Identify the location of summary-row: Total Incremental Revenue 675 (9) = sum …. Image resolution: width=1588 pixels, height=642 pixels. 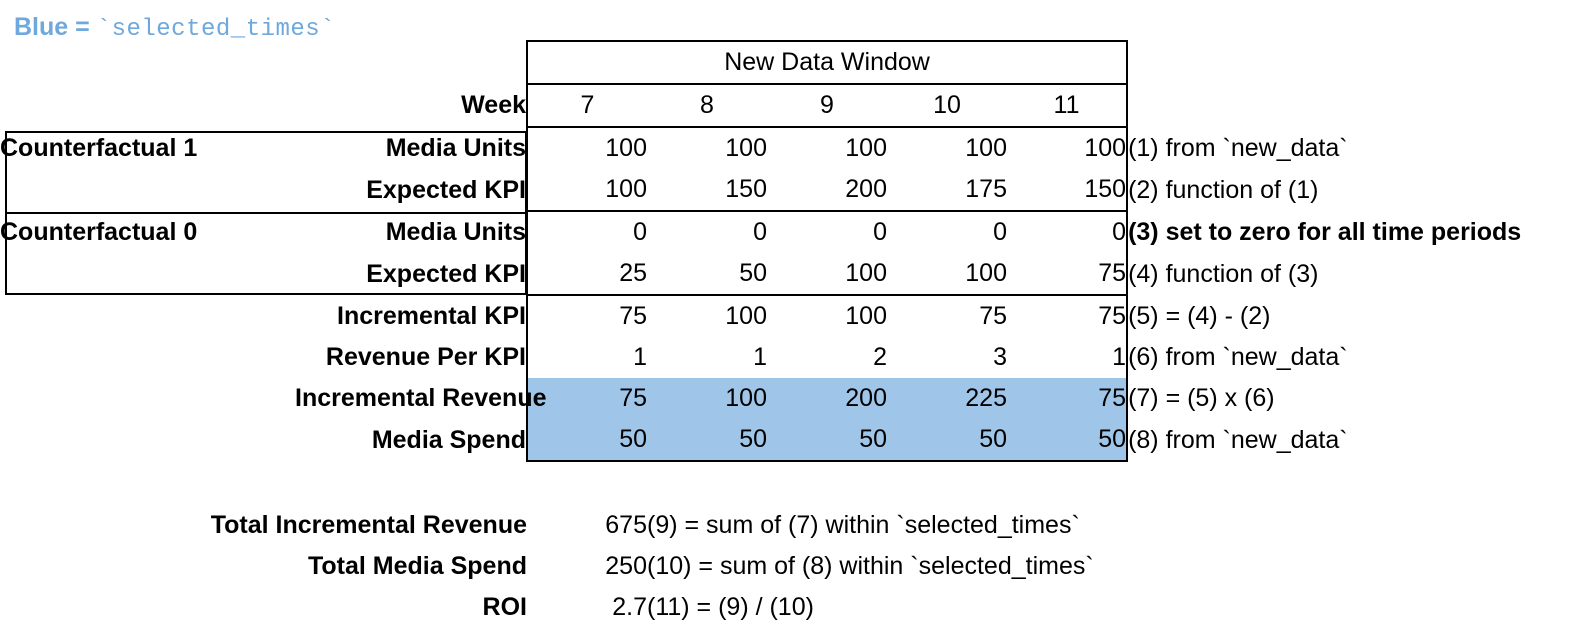
(794, 525).